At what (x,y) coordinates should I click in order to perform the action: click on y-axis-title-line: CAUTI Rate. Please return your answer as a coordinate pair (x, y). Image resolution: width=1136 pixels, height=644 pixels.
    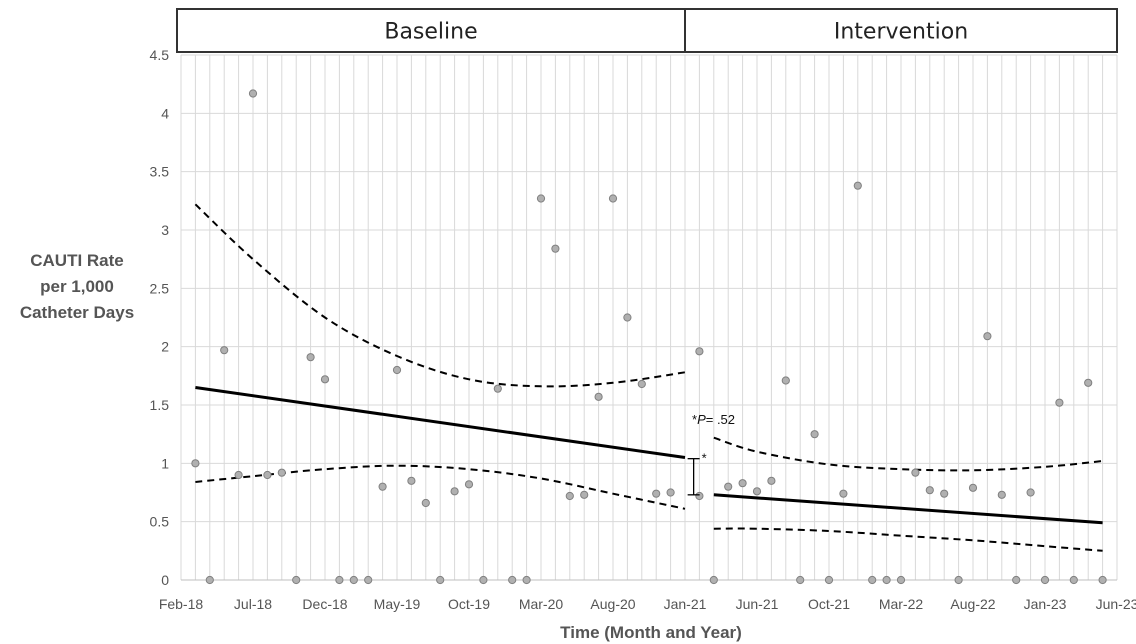
    Looking at the image, I should click on (77, 260).